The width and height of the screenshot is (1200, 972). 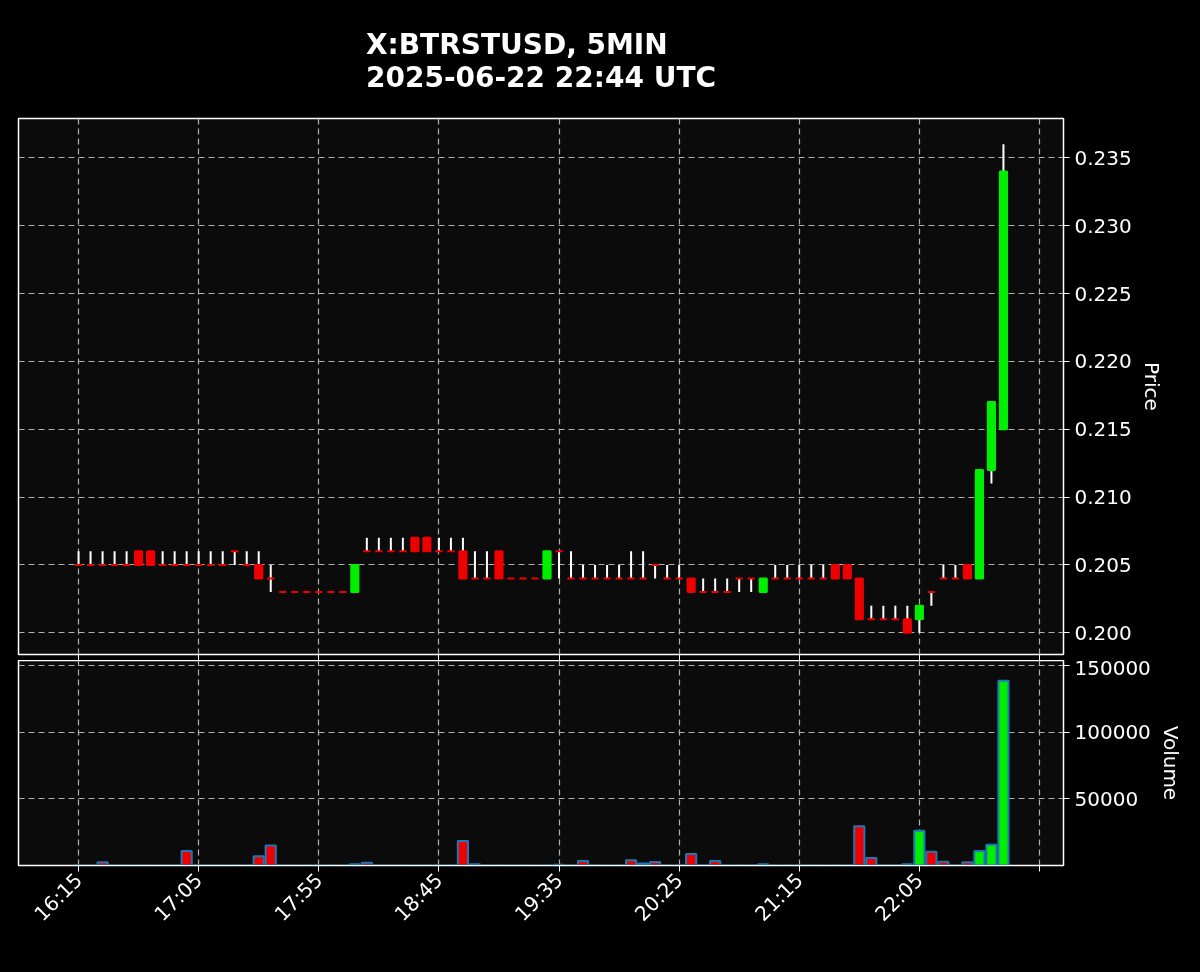 I want to click on y-tick-label: 150000, so click(x=1112, y=667).